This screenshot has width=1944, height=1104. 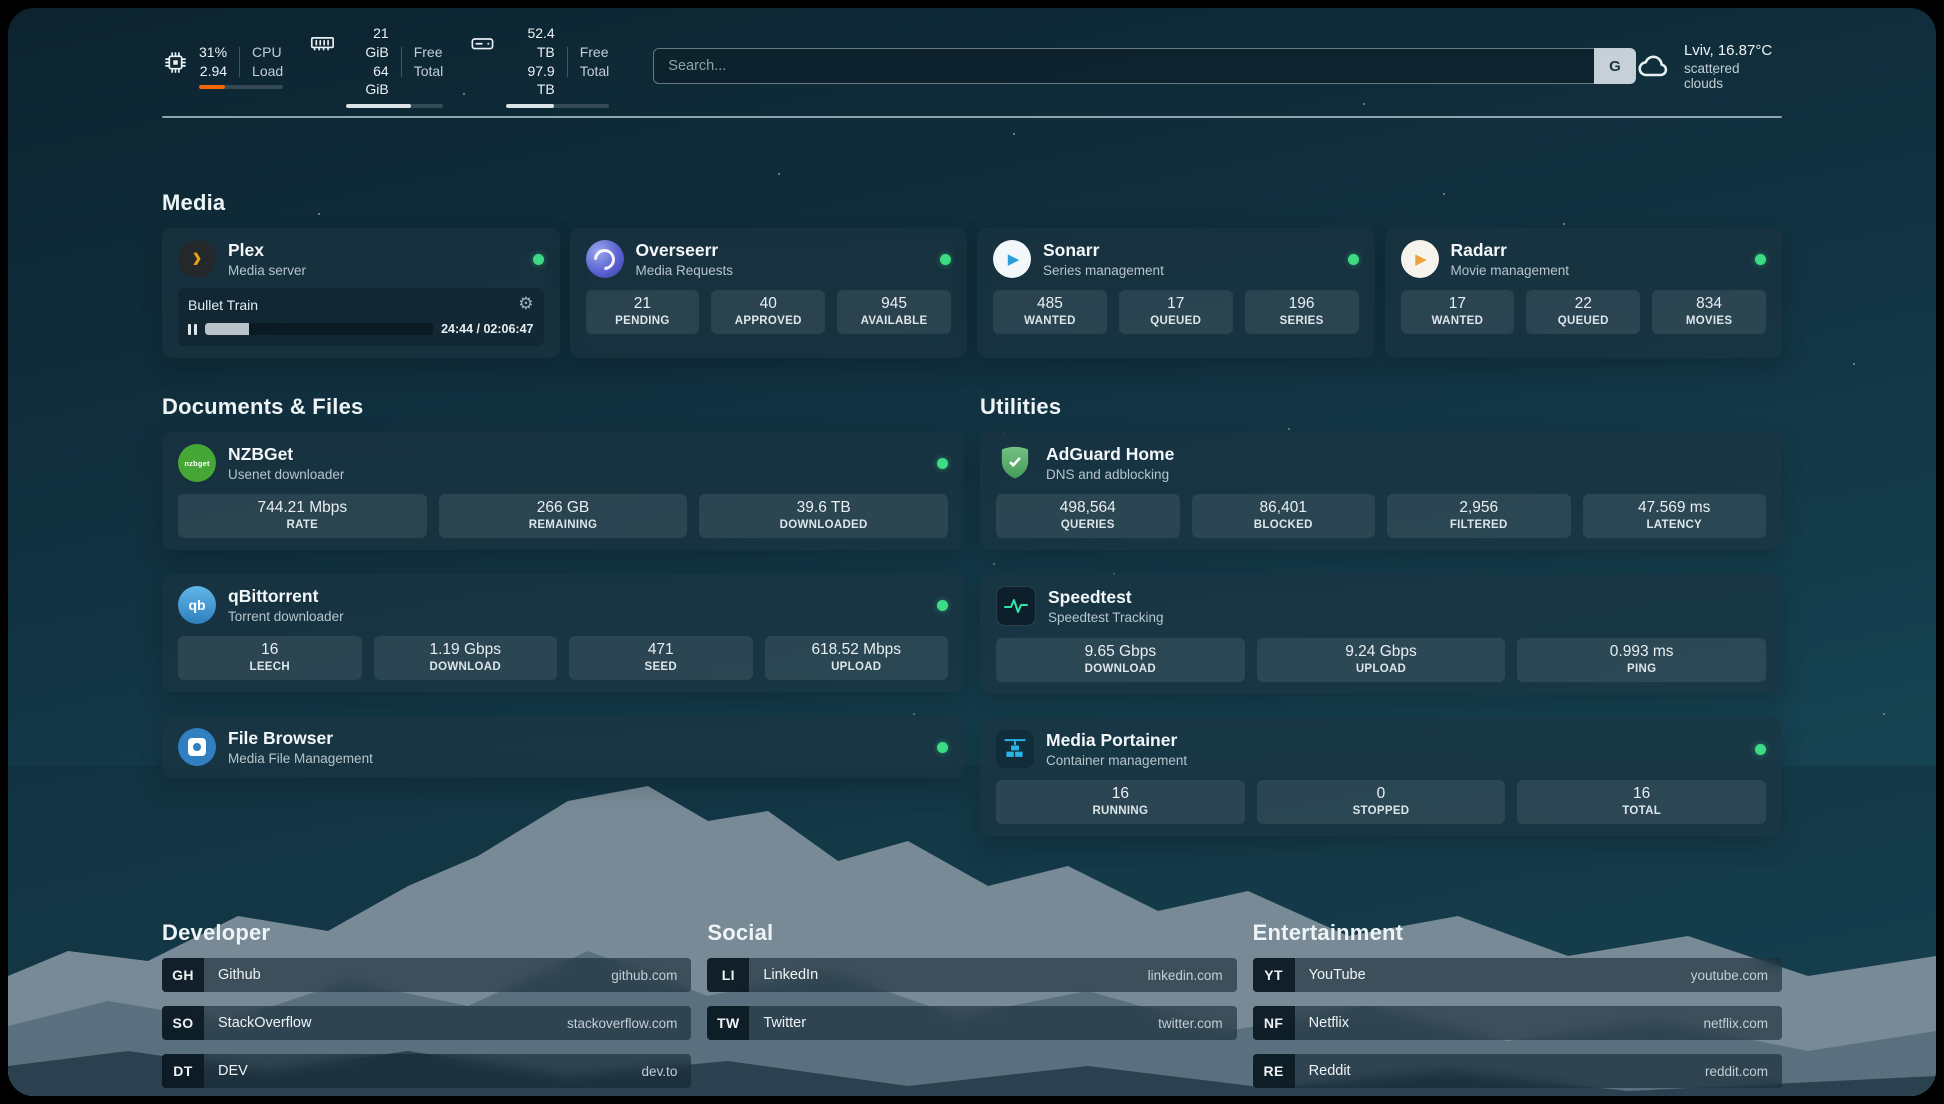 I want to click on bookmark-stackoverflow: SO StackOverflow stackoverflow.com, so click(x=427, y=1023).